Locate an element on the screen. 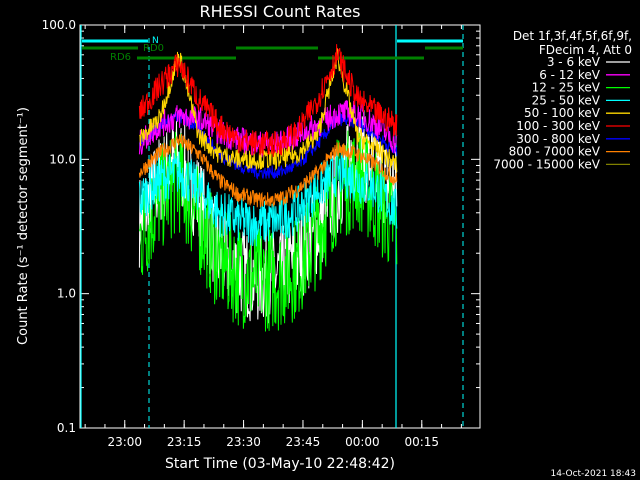 This screenshot has height=480, width=640. legend-entry-label: 100 - 300 keV is located at coordinates (558, 126).